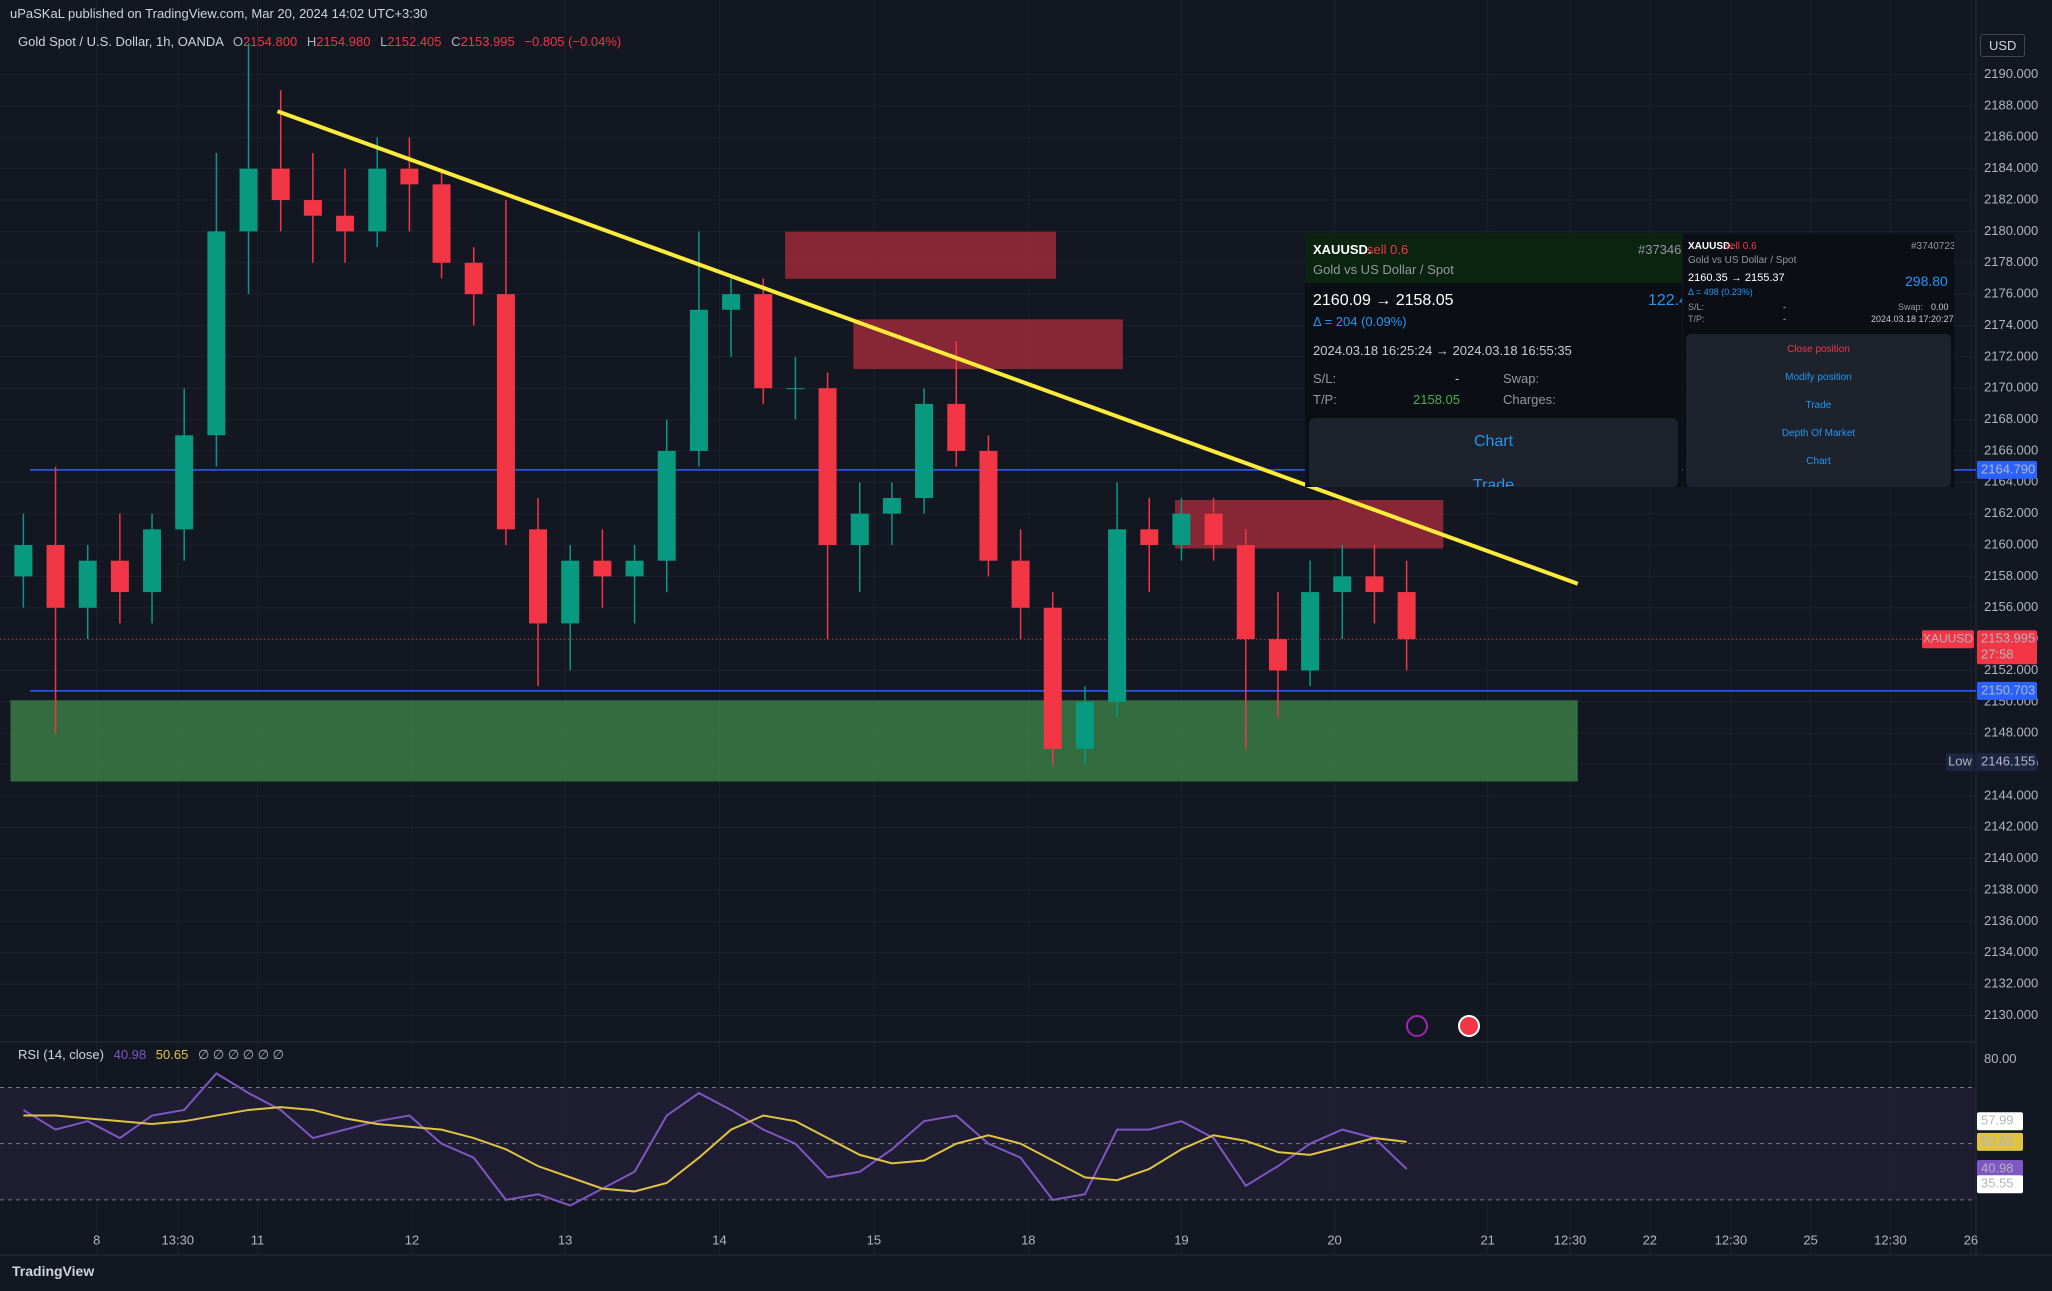 This screenshot has height=1291, width=2052. What do you see at coordinates (1360, 321) in the screenshot?
I see `panel-delta: Δ = 204 (0.09%)` at bounding box center [1360, 321].